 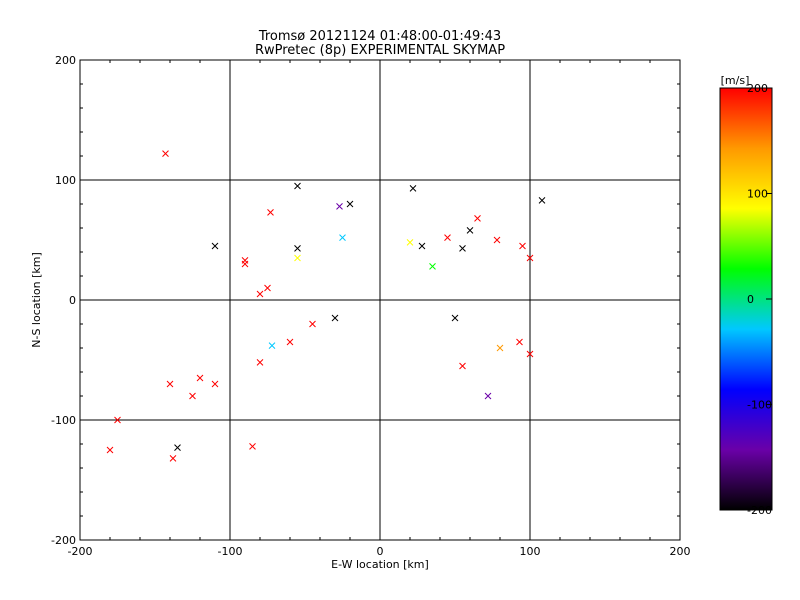 I want to click on x-tick-label: 0, so click(x=380, y=551).